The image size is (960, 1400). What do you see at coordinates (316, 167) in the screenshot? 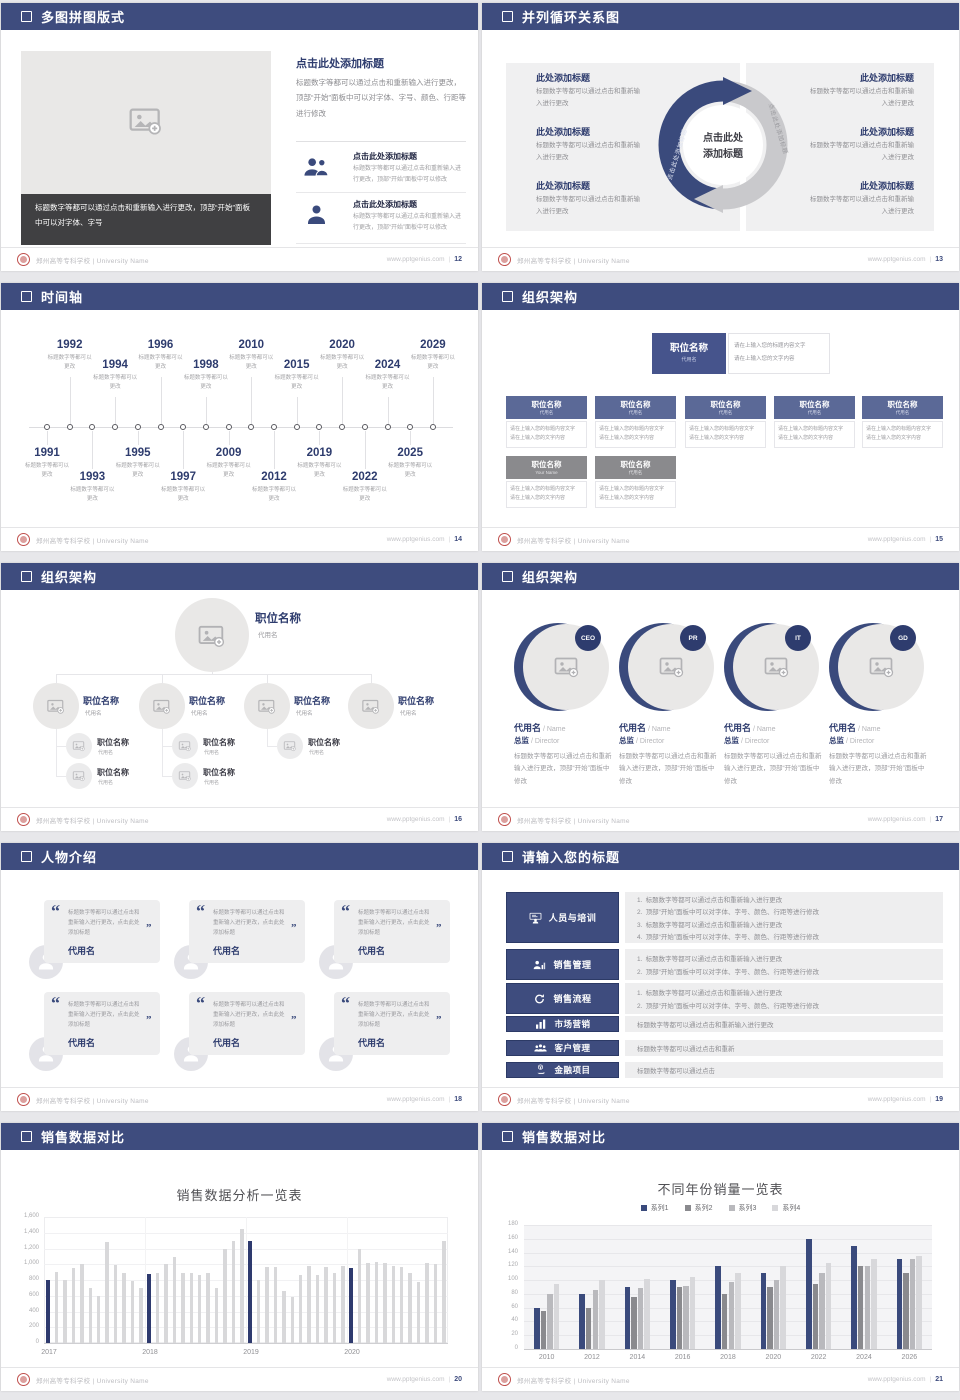
I see `people-icon` at bounding box center [316, 167].